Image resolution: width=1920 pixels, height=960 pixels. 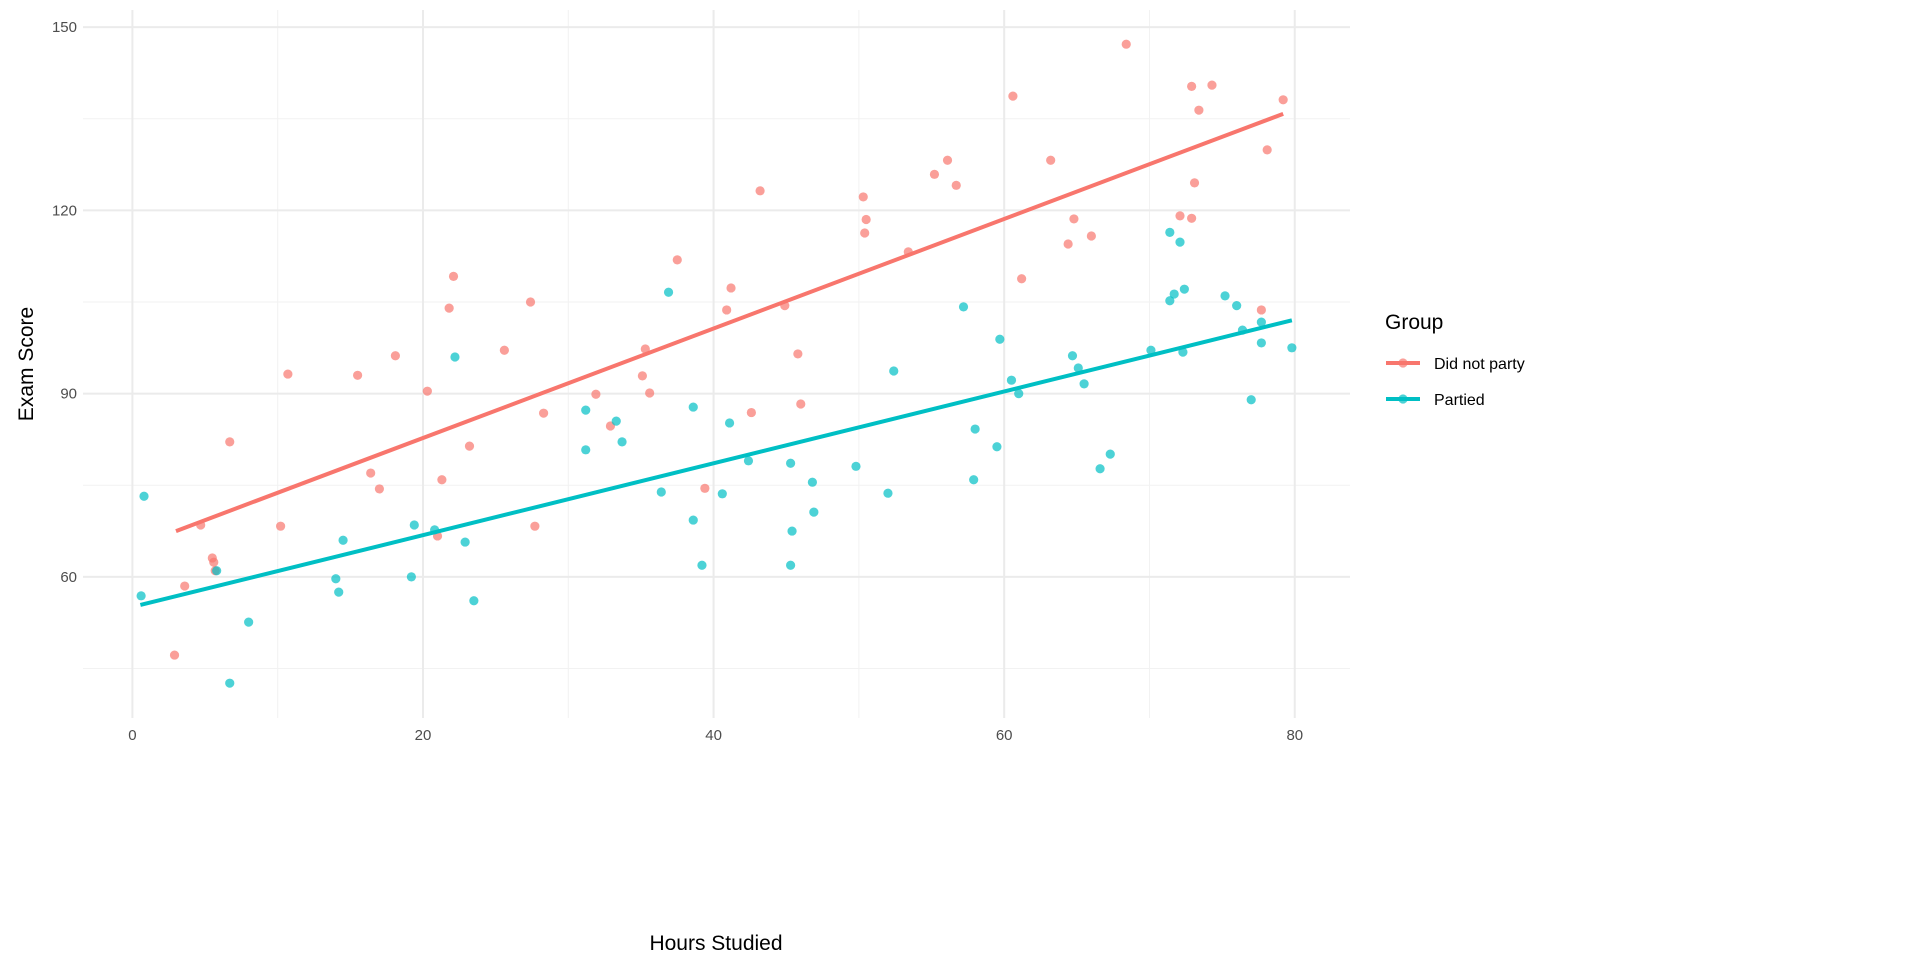 I want to click on legend-title: Group, so click(x=1414, y=322).